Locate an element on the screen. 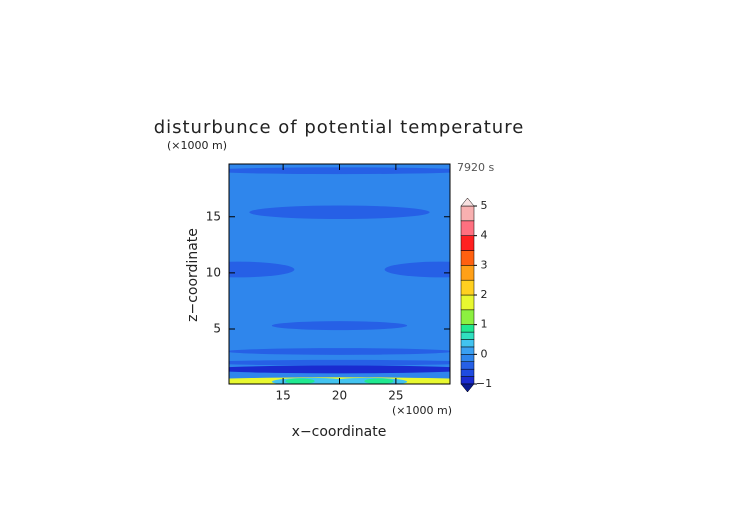  y-tick-label: 5 is located at coordinates (217, 329).